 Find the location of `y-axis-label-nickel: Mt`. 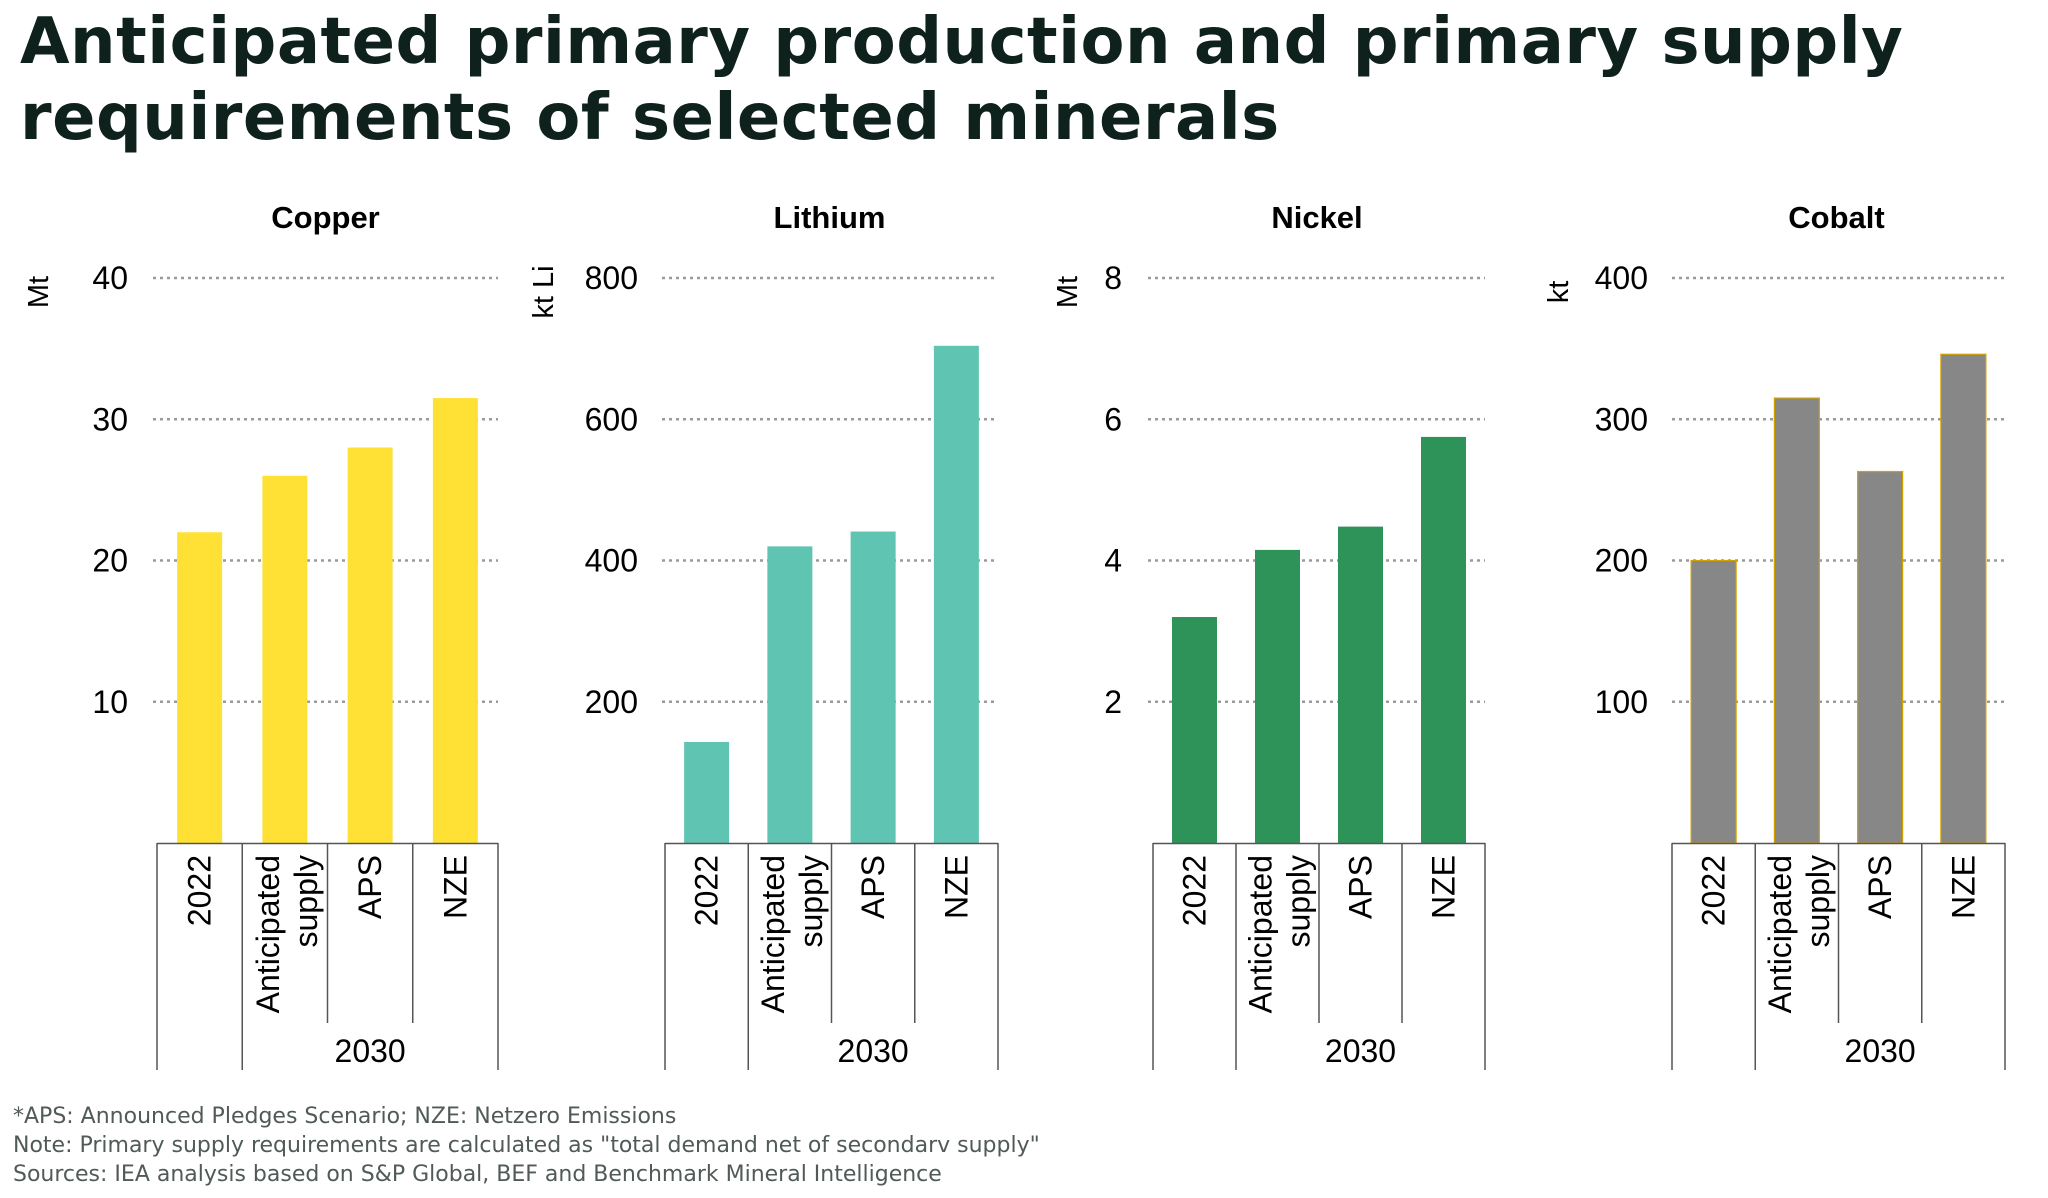

y-axis-label-nickel: Mt is located at coordinates (1068, 292).